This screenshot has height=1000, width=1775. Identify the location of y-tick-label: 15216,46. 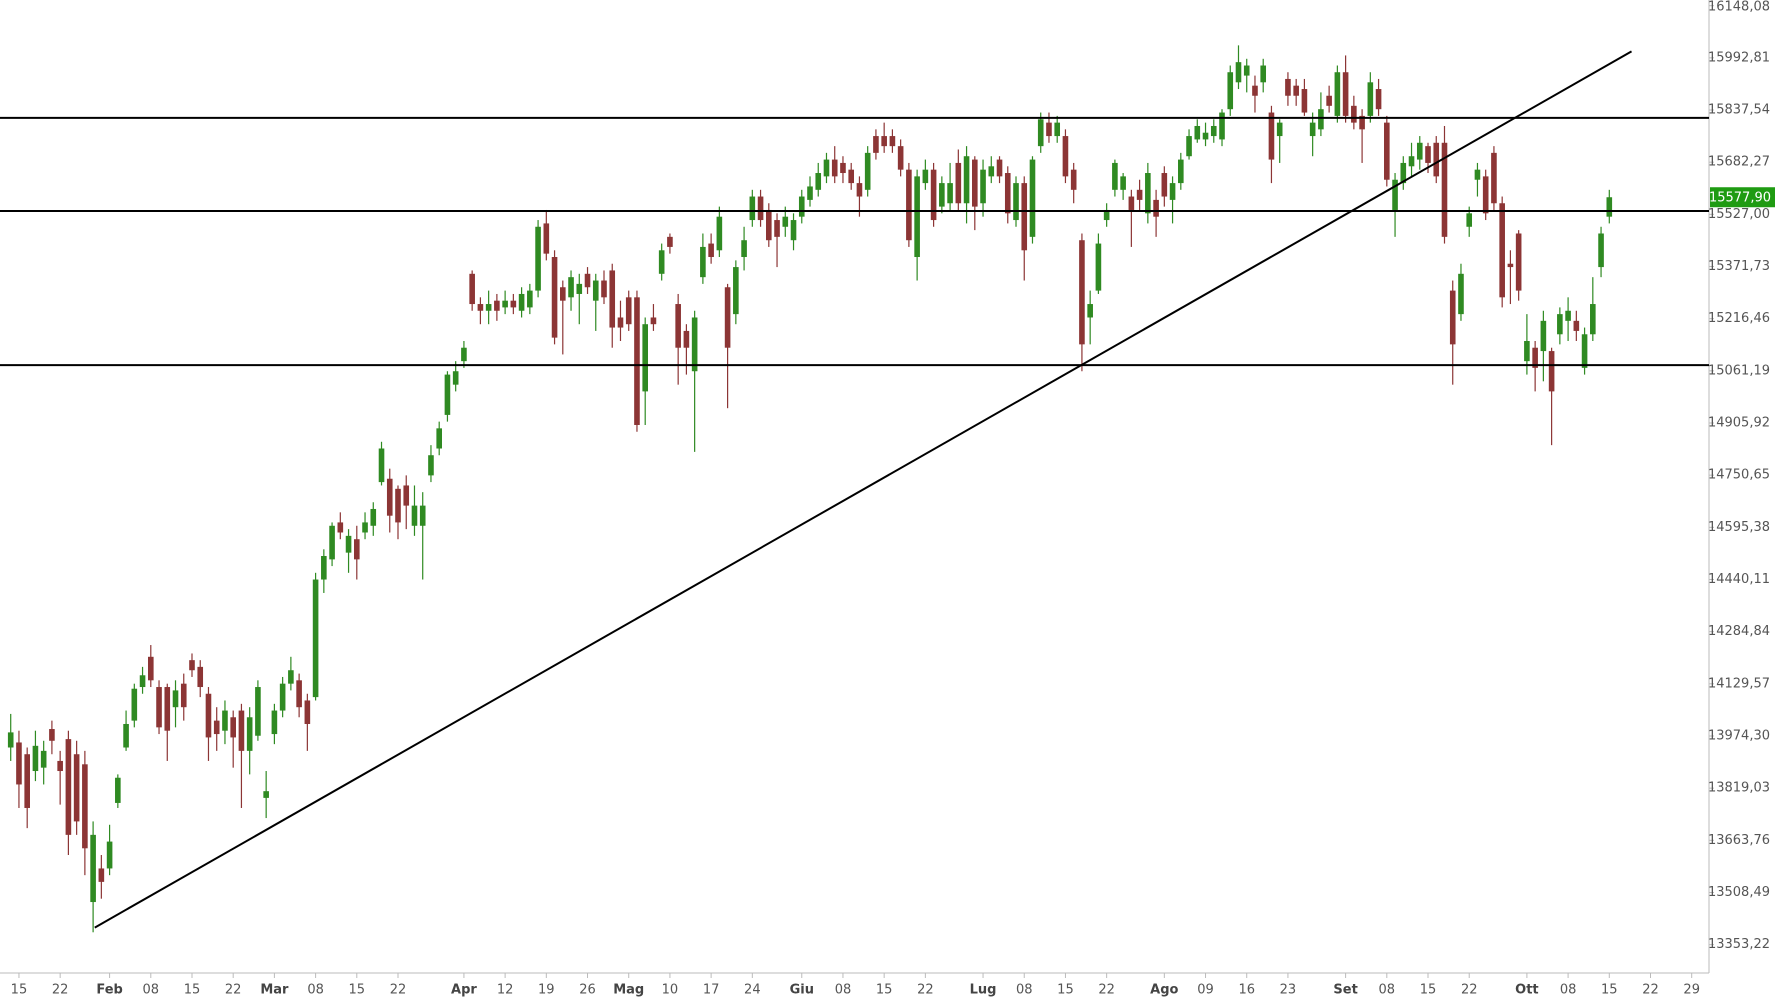
(1739, 318).